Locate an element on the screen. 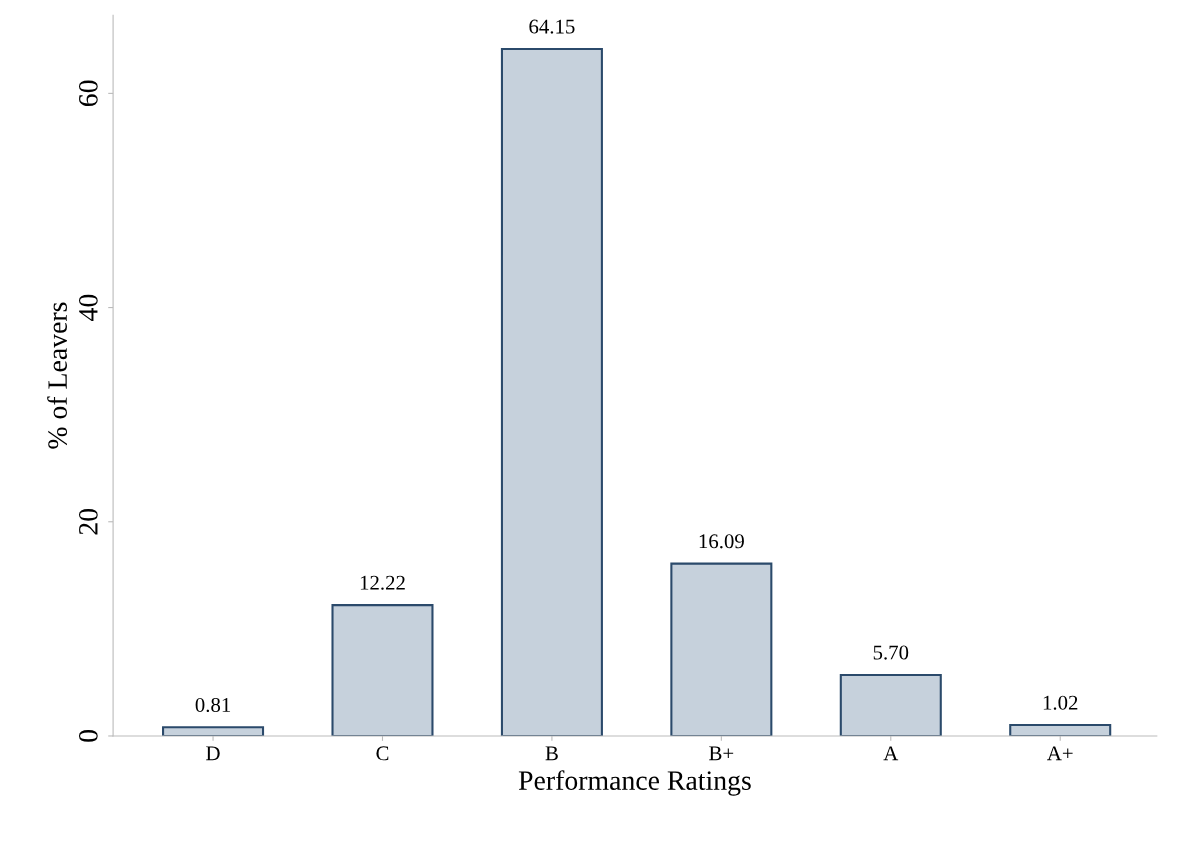 The image size is (1178, 844). data-label: 64.15 is located at coordinates (552, 26).